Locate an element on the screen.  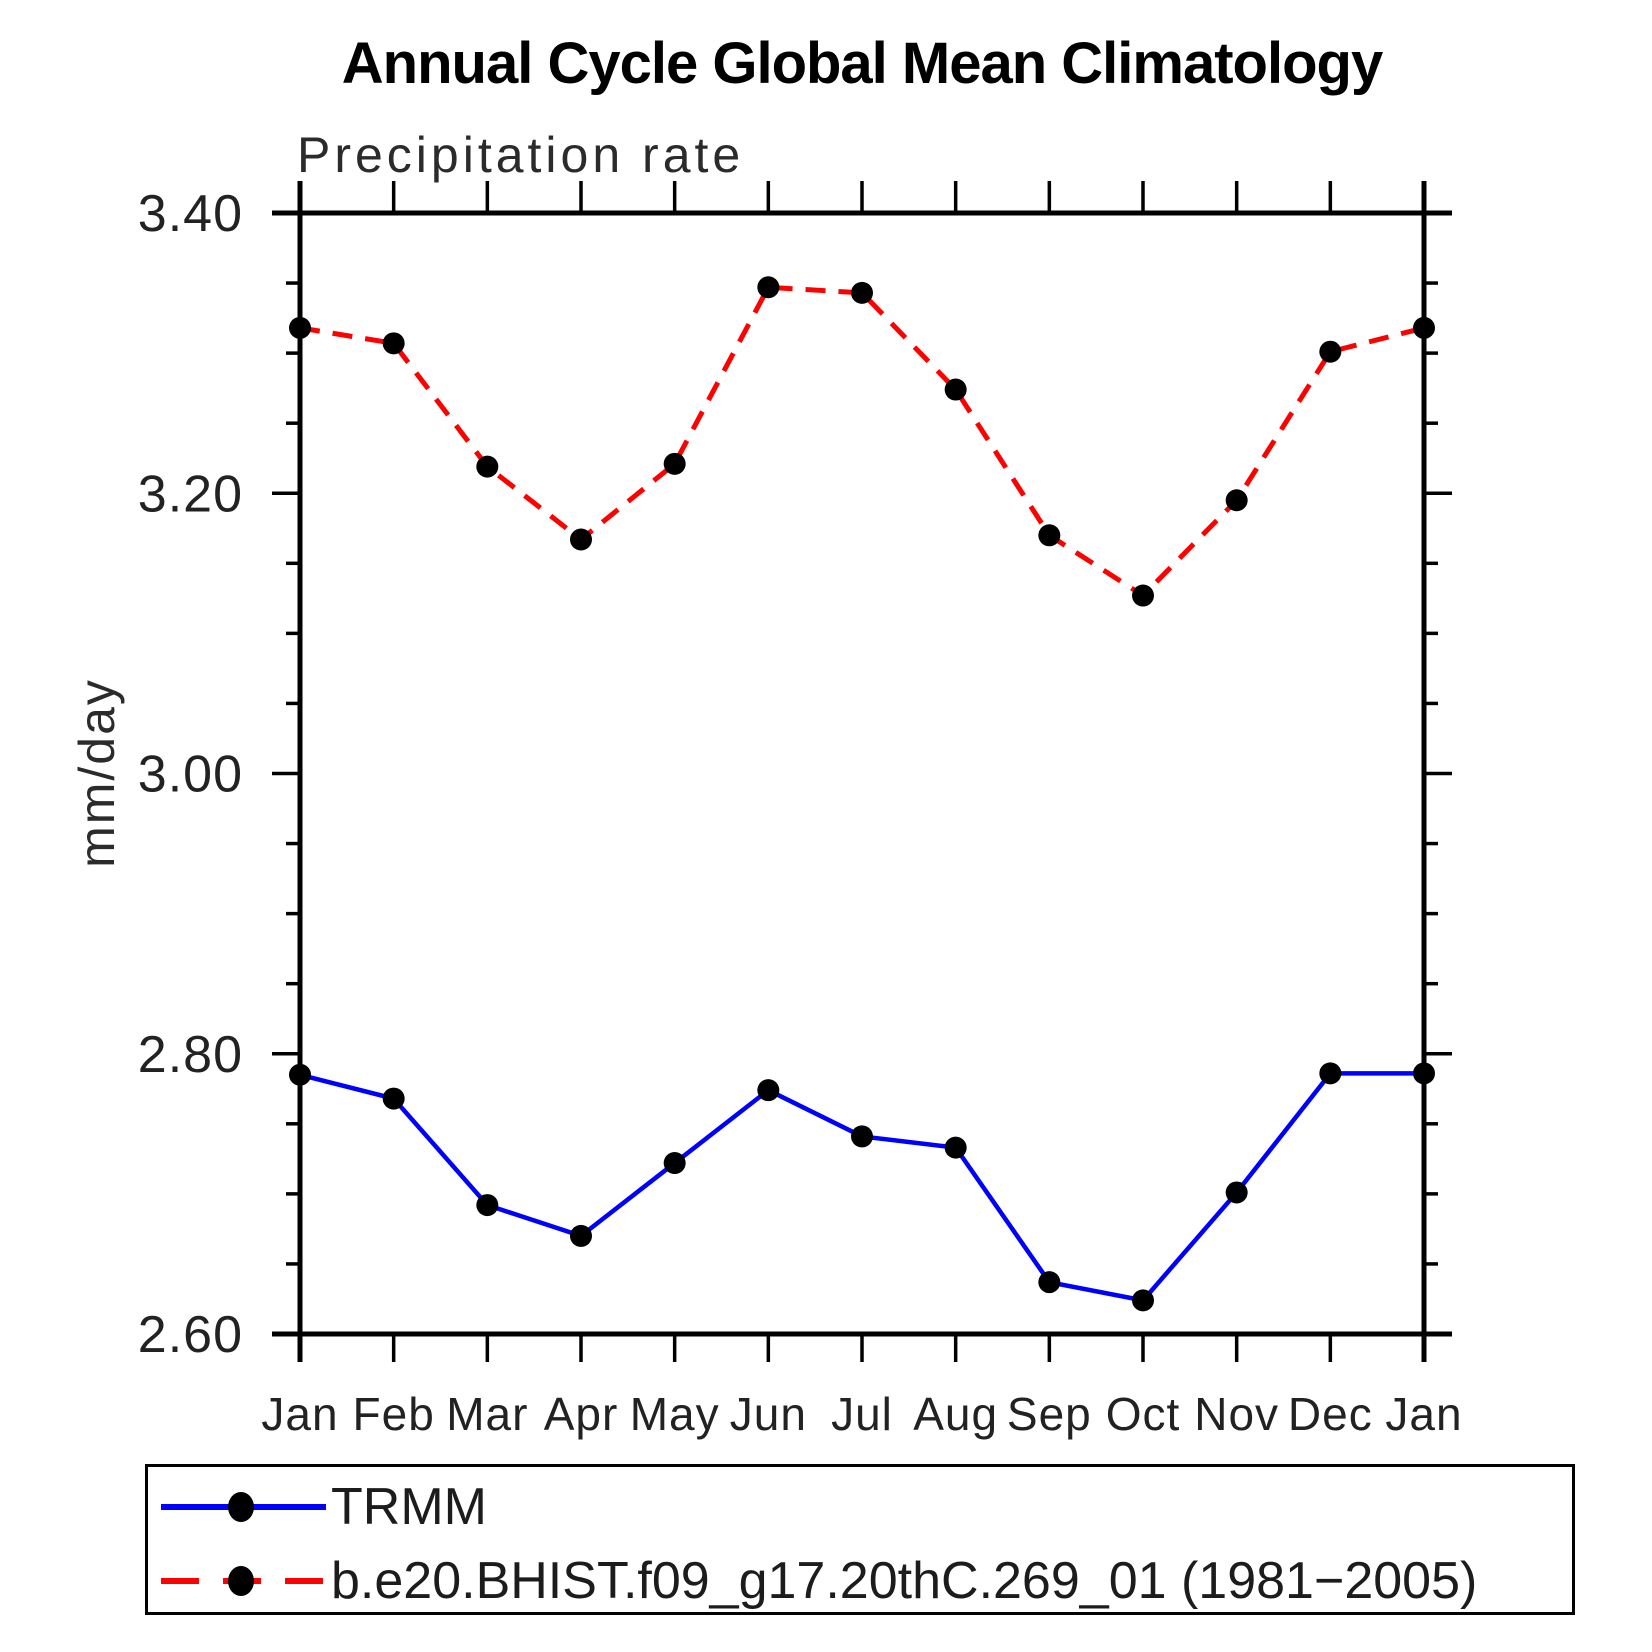
month-label: Jun is located at coordinates (768, 1414).